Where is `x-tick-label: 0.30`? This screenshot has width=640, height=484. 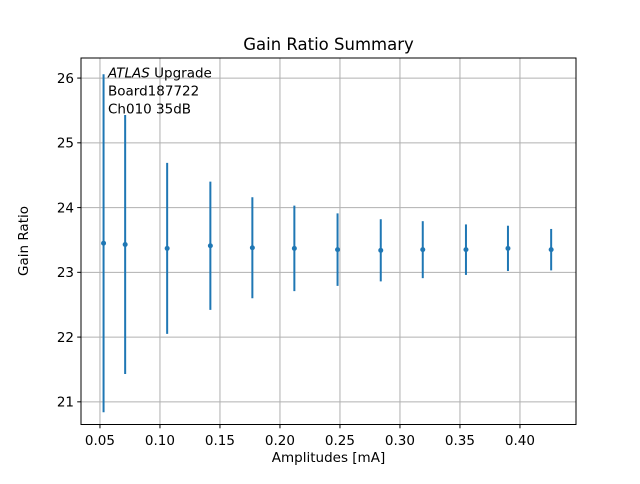 x-tick-label: 0.30 is located at coordinates (400, 441).